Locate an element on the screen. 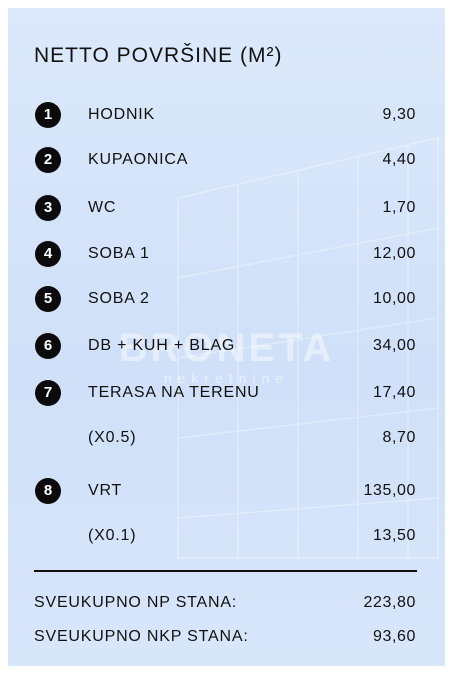 The image size is (455, 677). row: 5 SOBA 2 10,00 is located at coordinates (226, 299).